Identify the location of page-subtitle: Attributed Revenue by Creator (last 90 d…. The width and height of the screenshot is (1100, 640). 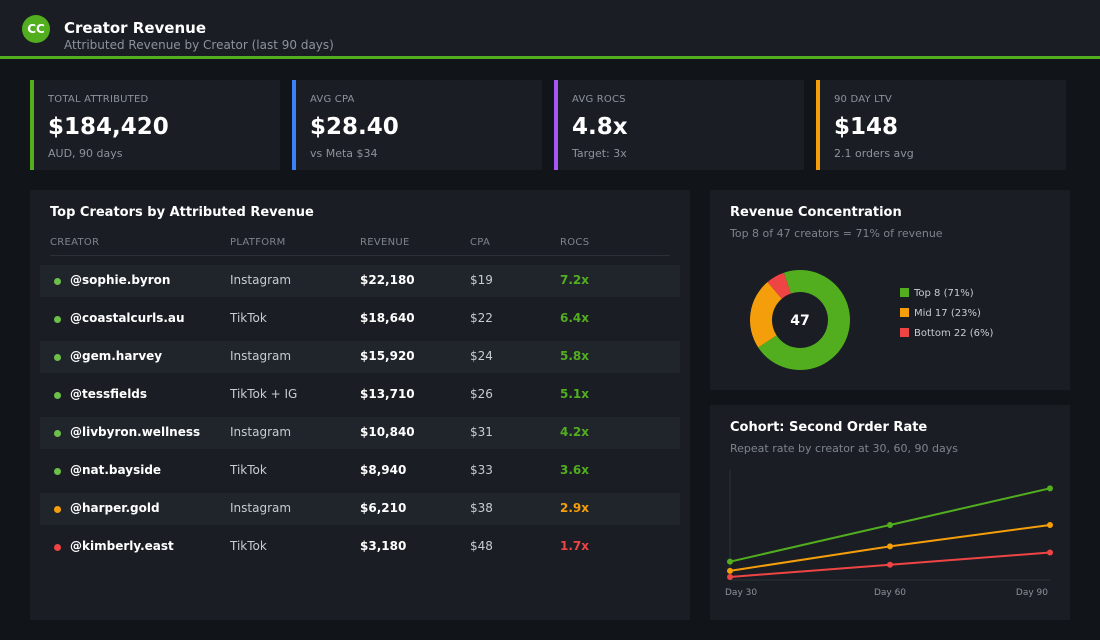
(199, 45).